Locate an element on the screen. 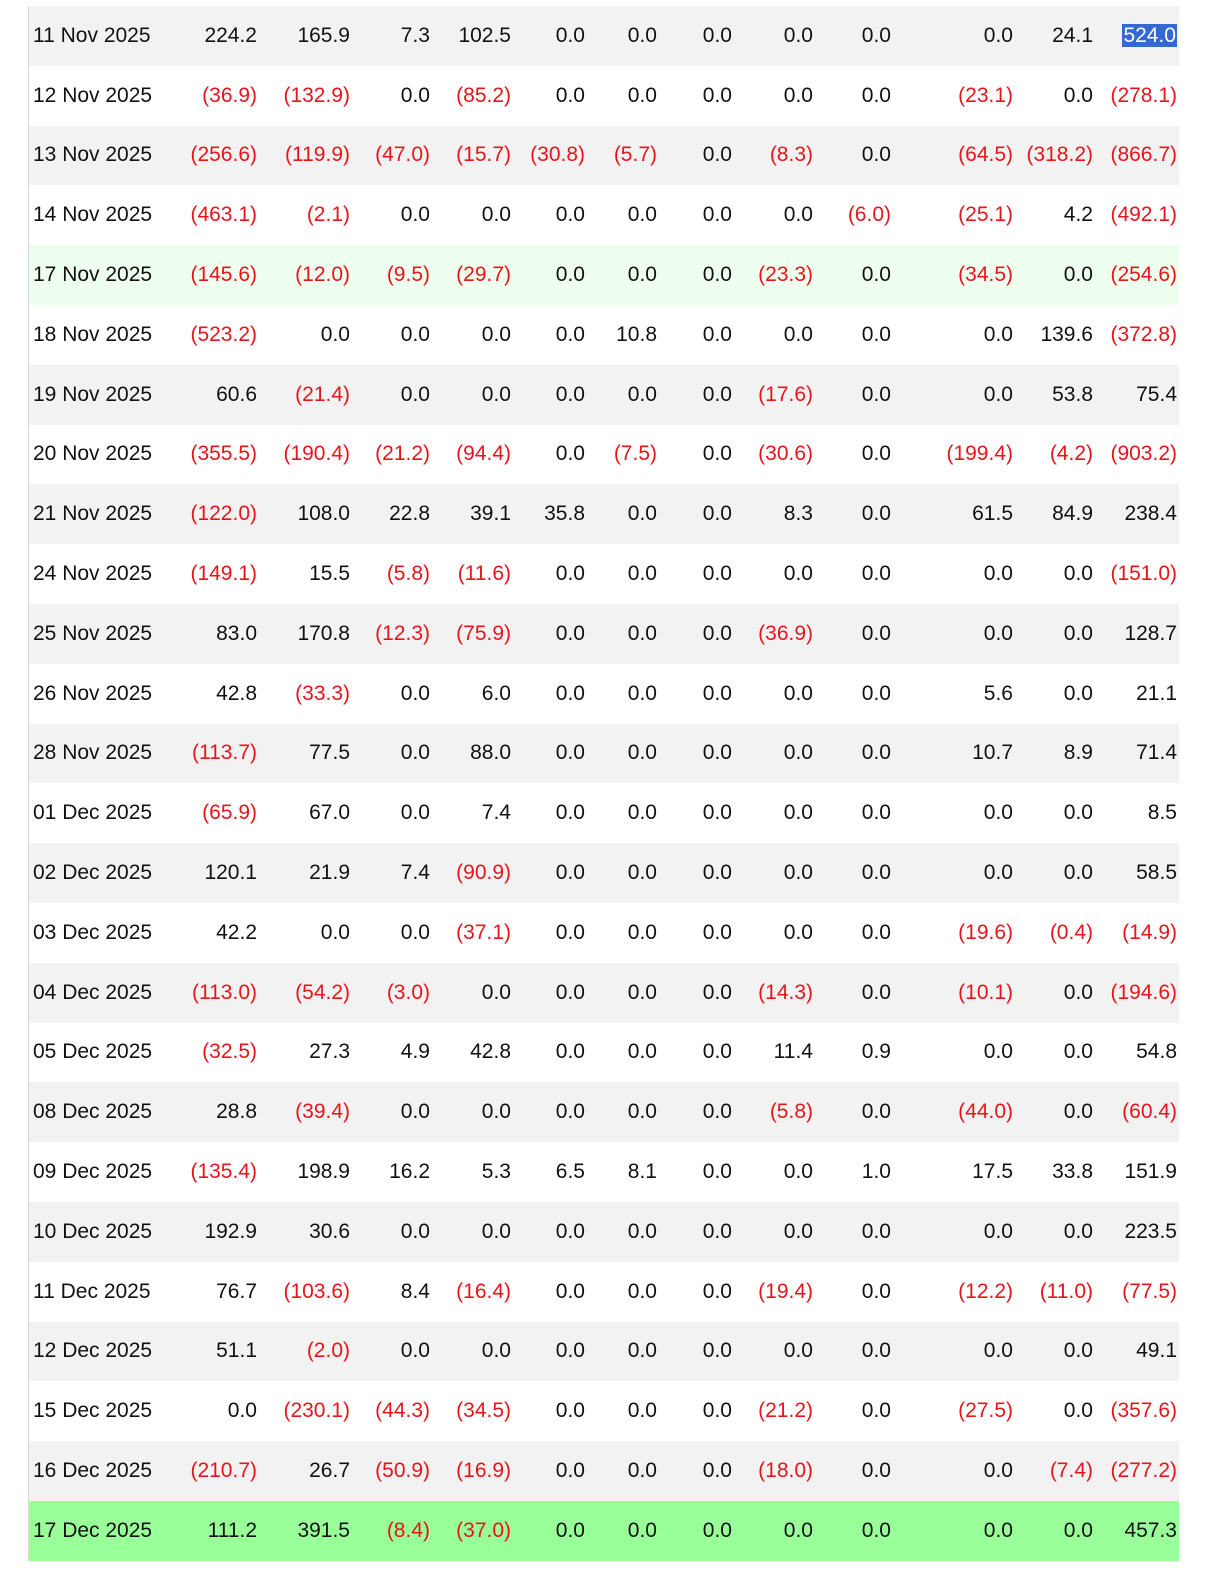  value-cell: 108.0 is located at coordinates (305, 514).